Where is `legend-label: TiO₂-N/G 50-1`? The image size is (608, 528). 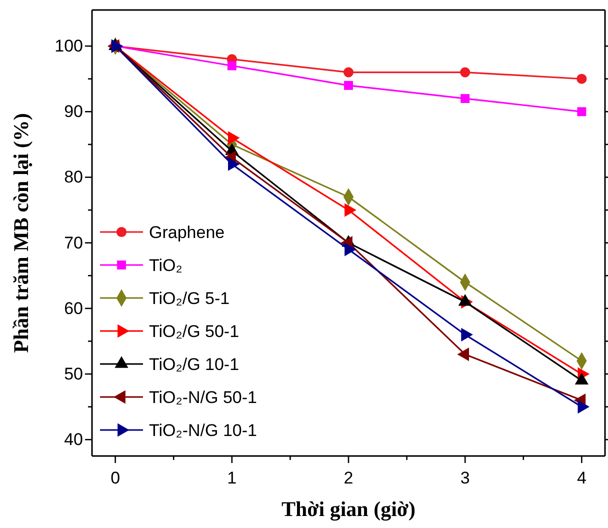 legend-label: TiO₂-N/G 50-1 is located at coordinates (203, 397).